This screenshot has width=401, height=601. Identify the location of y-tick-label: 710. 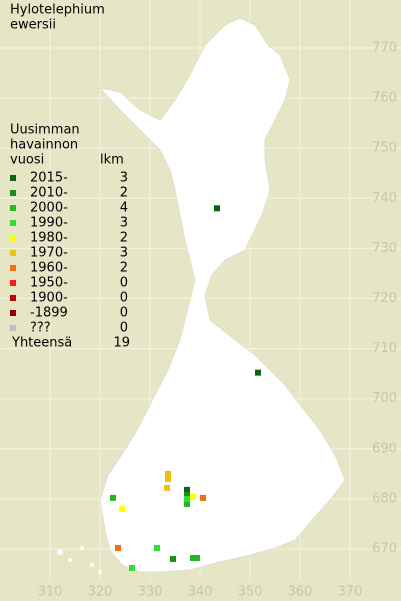
(384, 348).